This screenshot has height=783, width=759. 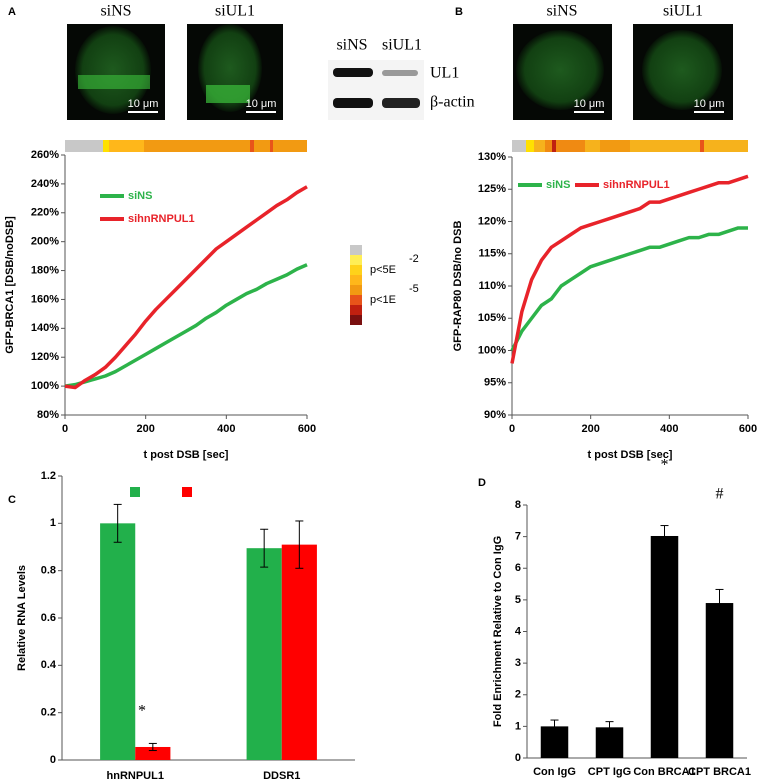 I want to click on y-tick-label: 3, so click(x=518, y=663).